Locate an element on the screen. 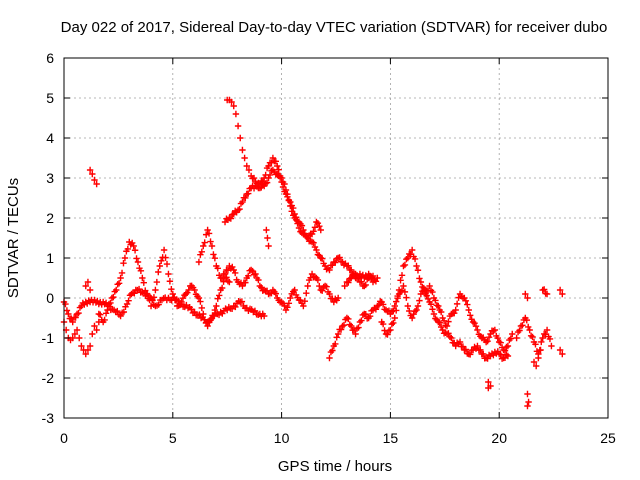  y-tick-label: -1 is located at coordinates (48, 338).